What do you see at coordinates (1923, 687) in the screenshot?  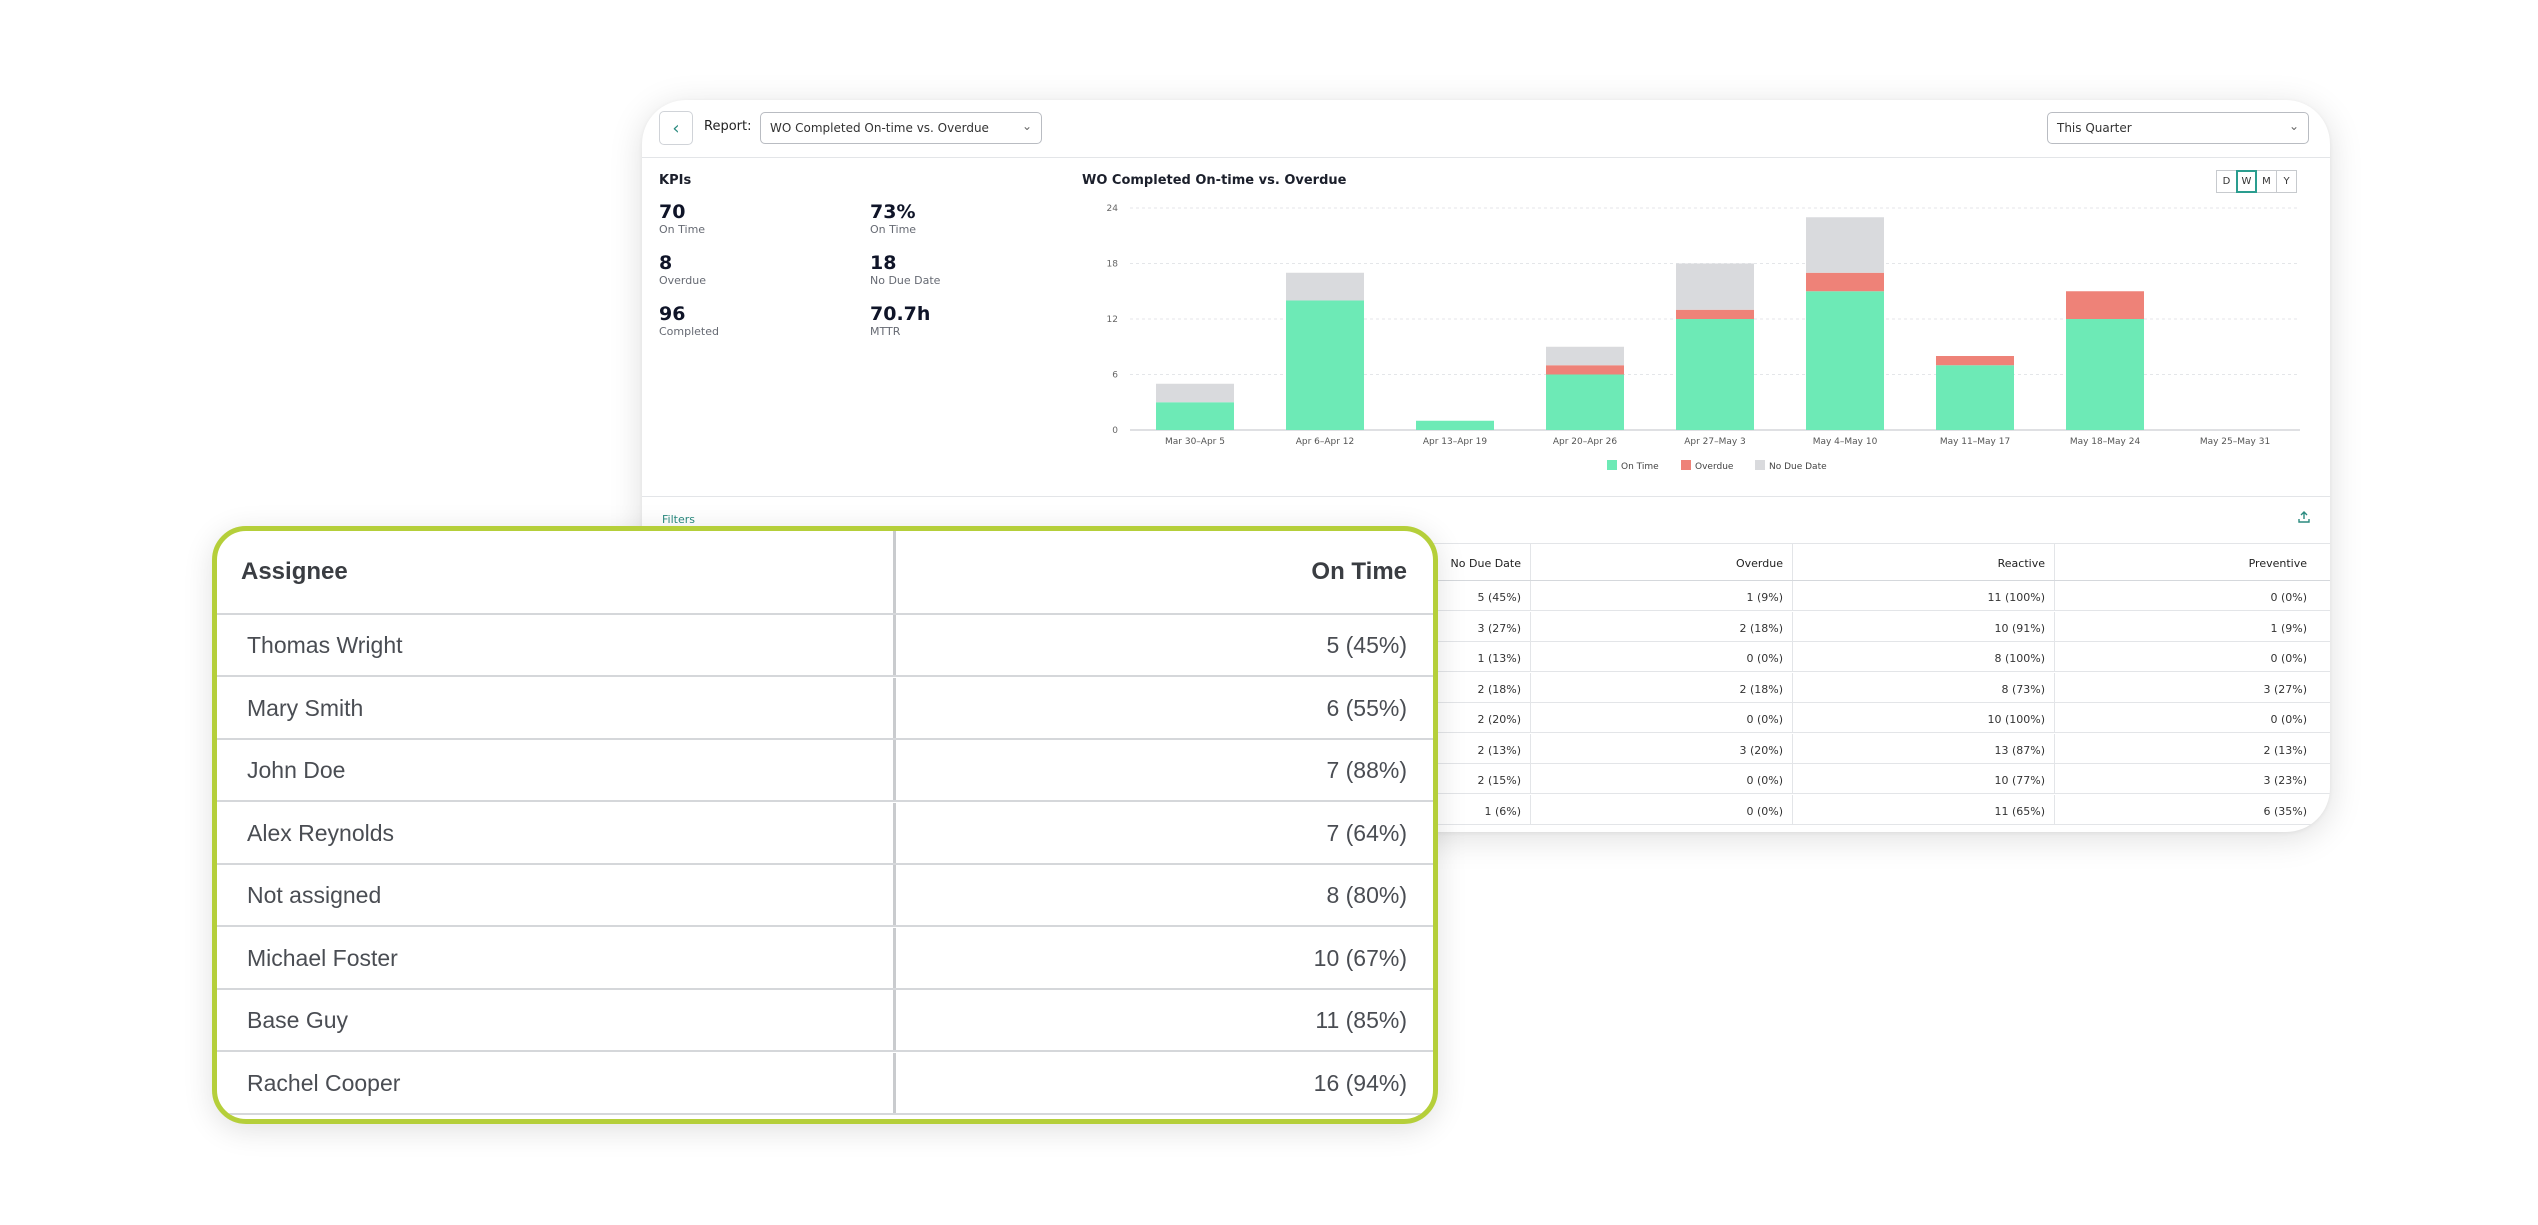 I see `table-cell: 8 (73%)` at bounding box center [1923, 687].